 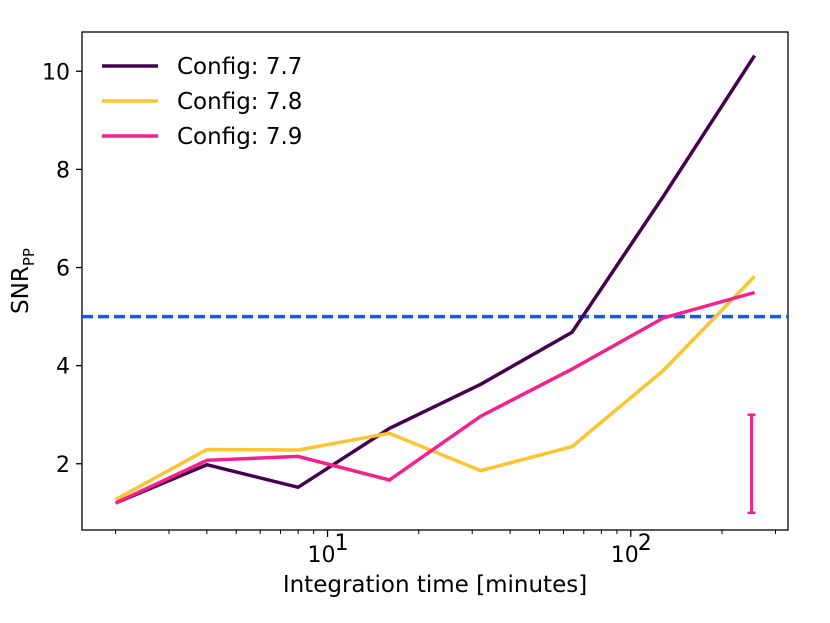 What do you see at coordinates (63, 170) in the screenshot?
I see `y-tick-label: 8` at bounding box center [63, 170].